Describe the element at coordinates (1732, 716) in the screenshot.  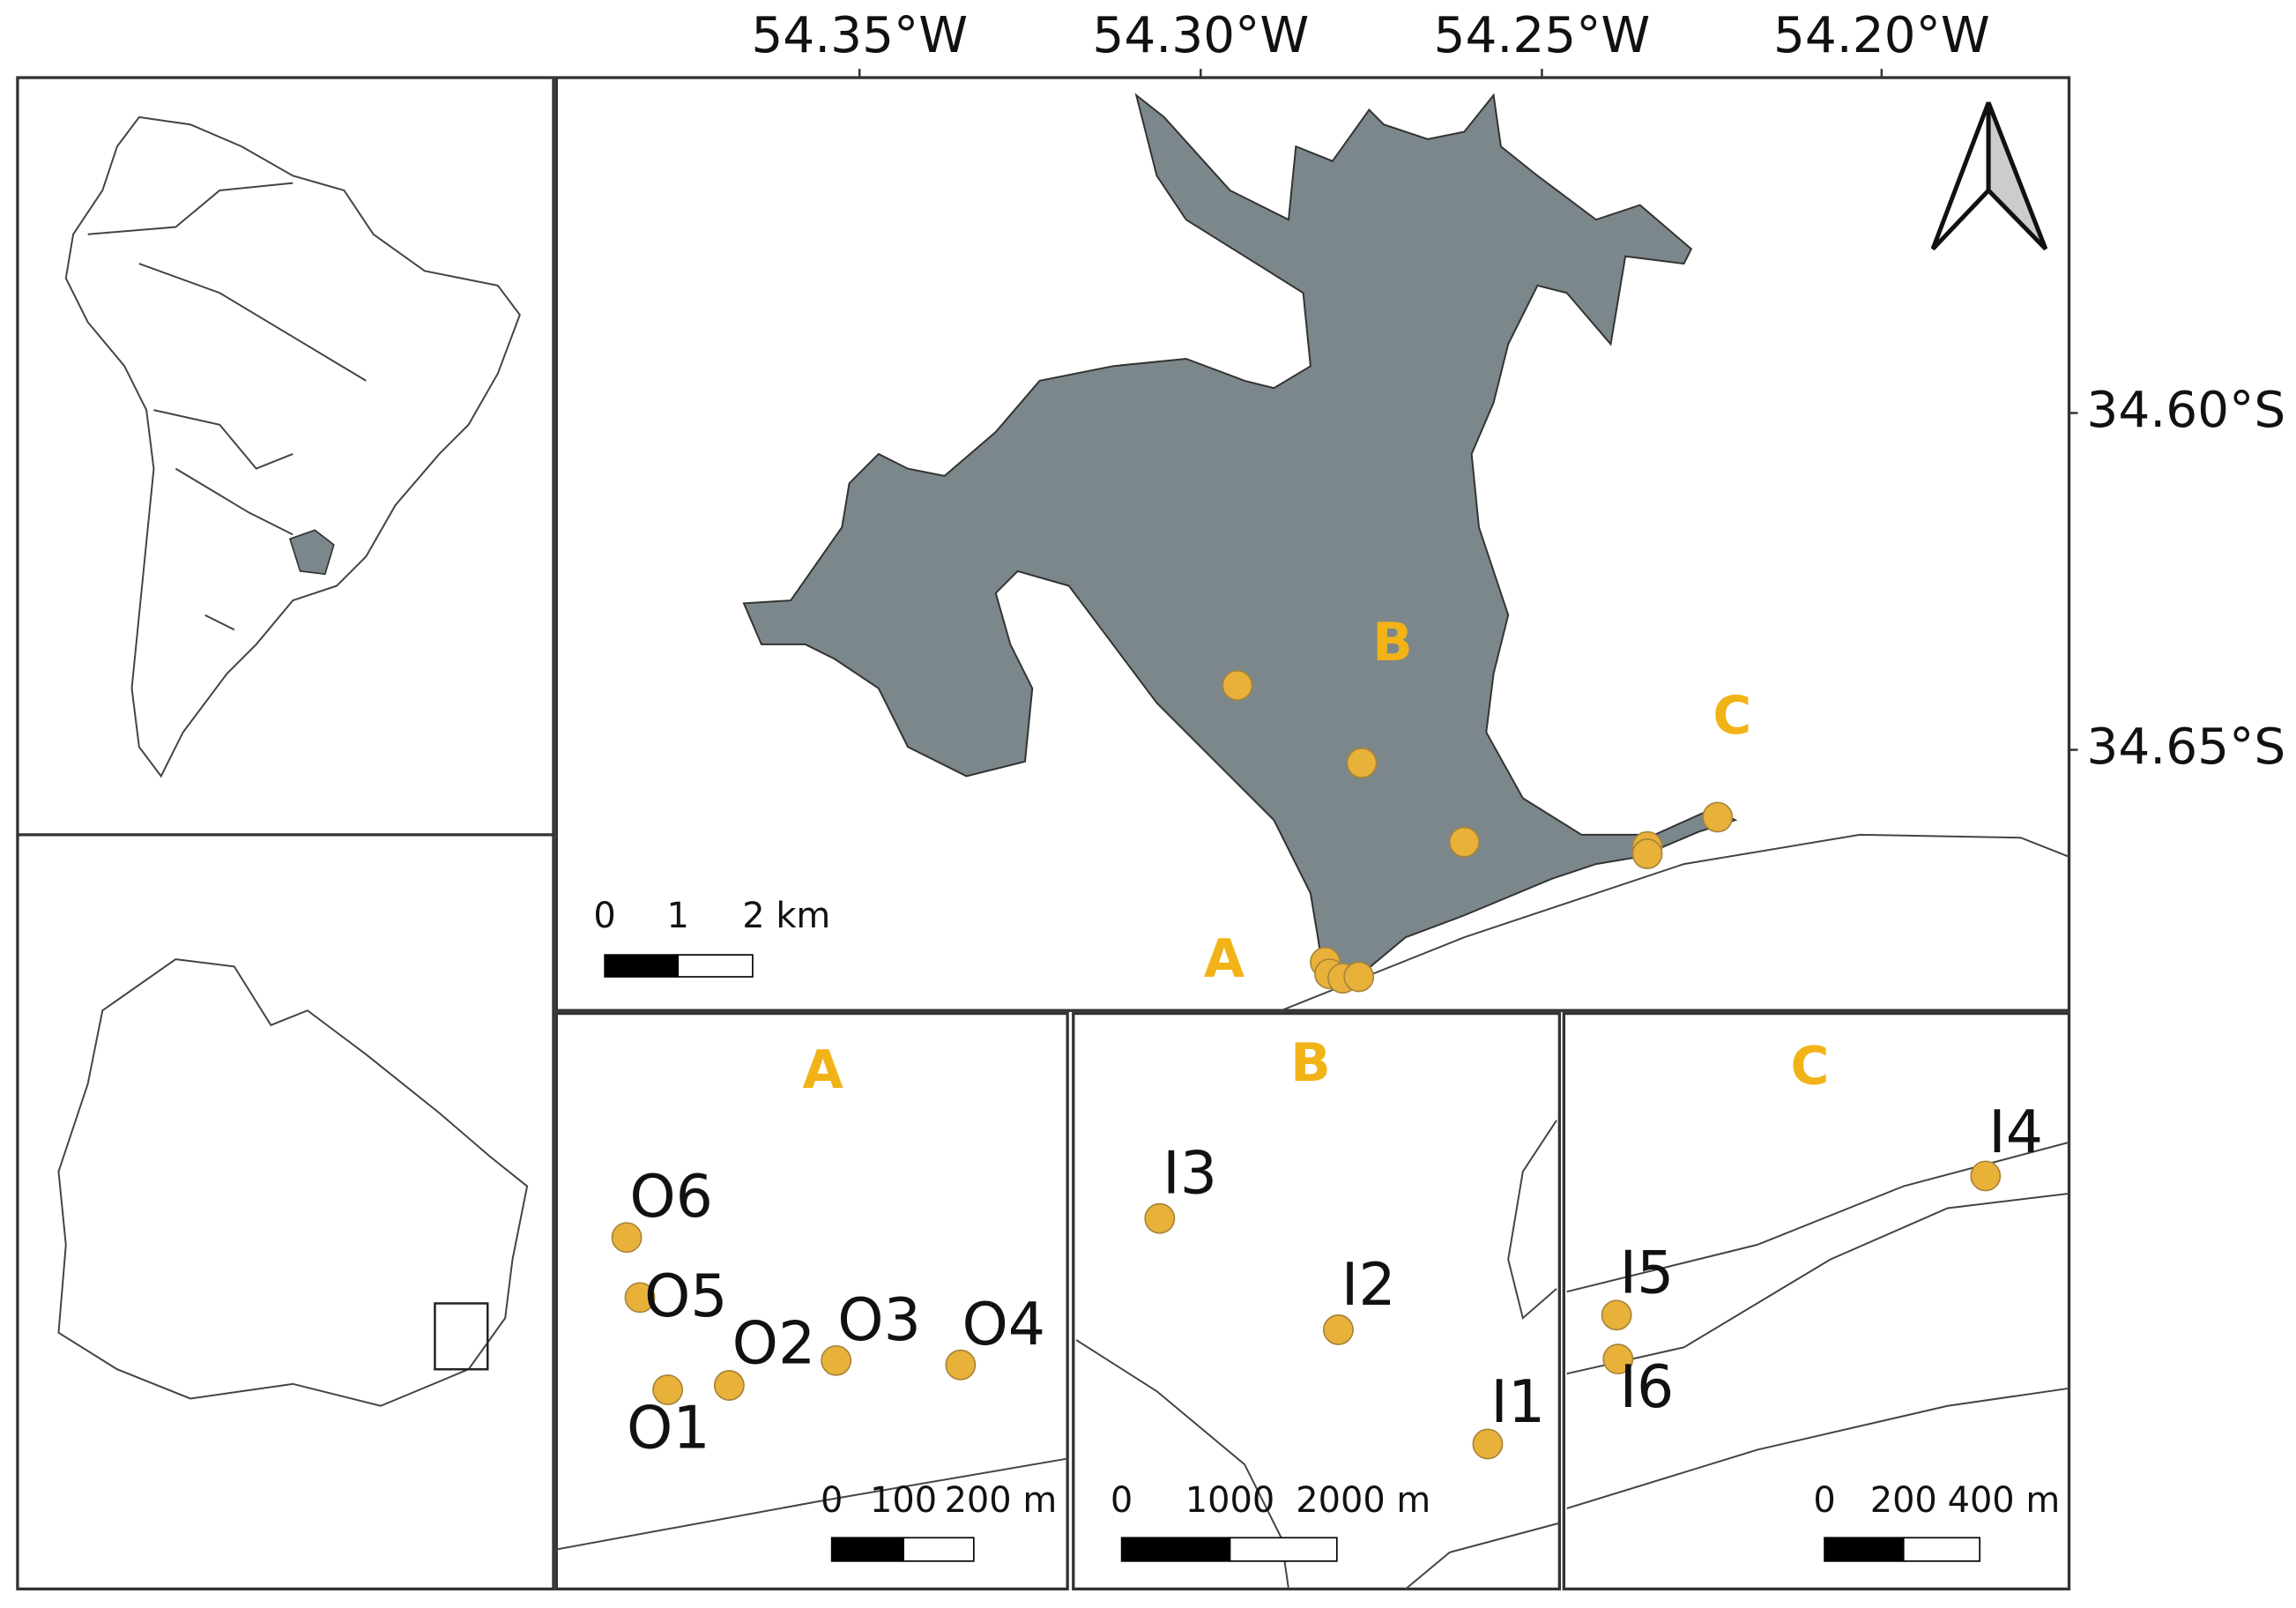
I see `zone-label: C` at that location.